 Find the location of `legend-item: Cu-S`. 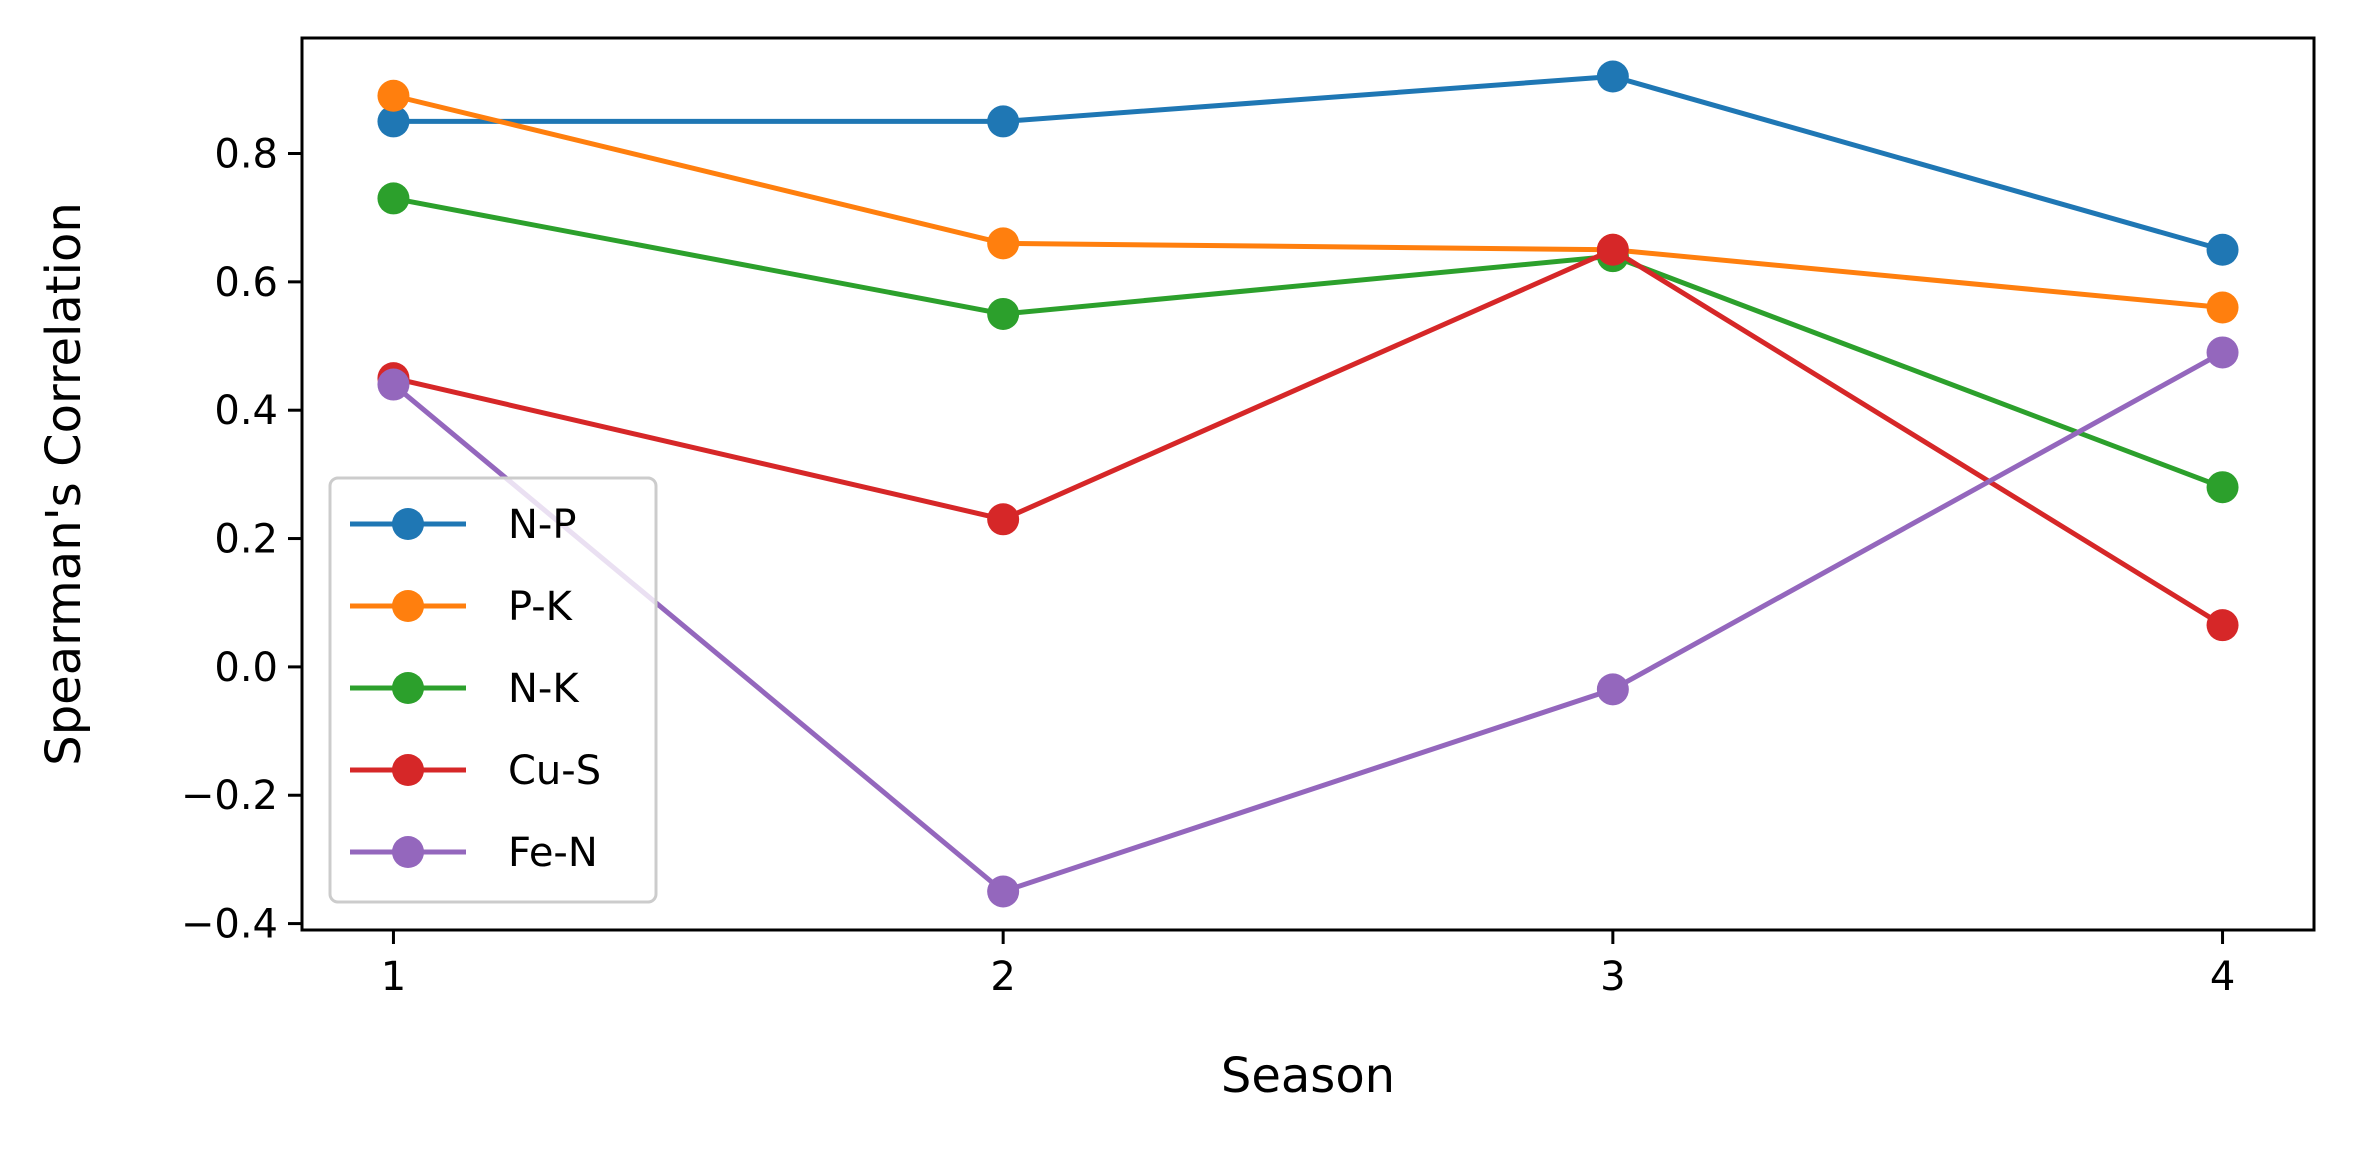

legend-item: Cu-S is located at coordinates (475, 771).